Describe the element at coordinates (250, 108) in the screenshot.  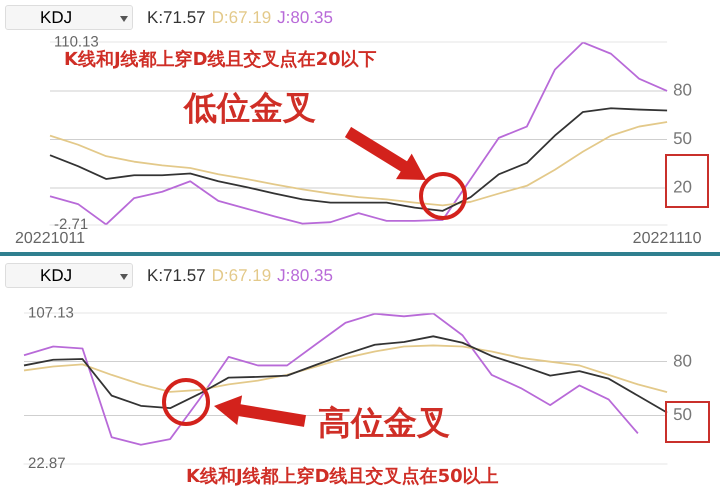
I see `annotation: 低位金叉` at that location.